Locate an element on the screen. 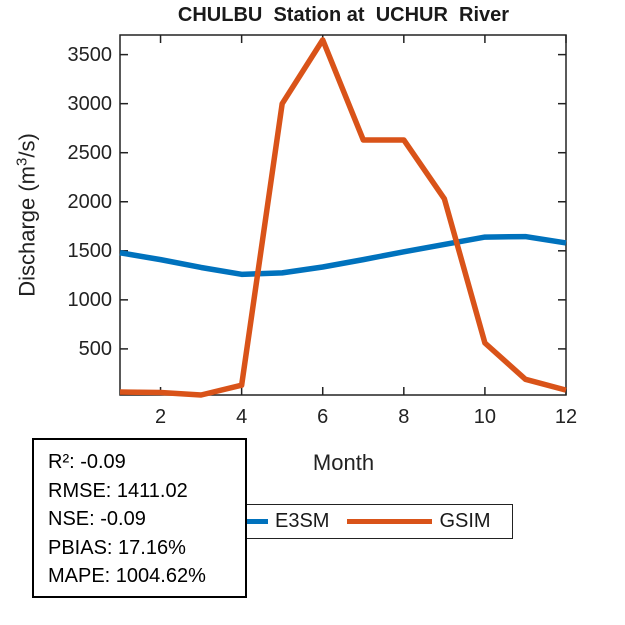 The height and width of the screenshot is (625, 625). x-tick-label: 6 is located at coordinates (323, 417).